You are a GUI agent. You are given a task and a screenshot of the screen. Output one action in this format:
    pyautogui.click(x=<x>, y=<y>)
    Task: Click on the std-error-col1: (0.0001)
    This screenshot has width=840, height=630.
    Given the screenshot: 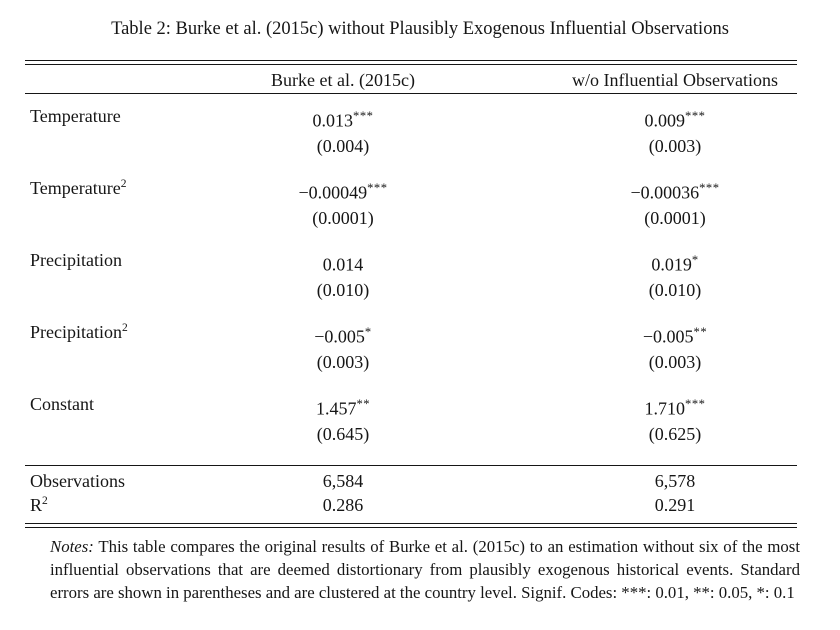 What is the action you would take?
    pyautogui.click(x=343, y=218)
    